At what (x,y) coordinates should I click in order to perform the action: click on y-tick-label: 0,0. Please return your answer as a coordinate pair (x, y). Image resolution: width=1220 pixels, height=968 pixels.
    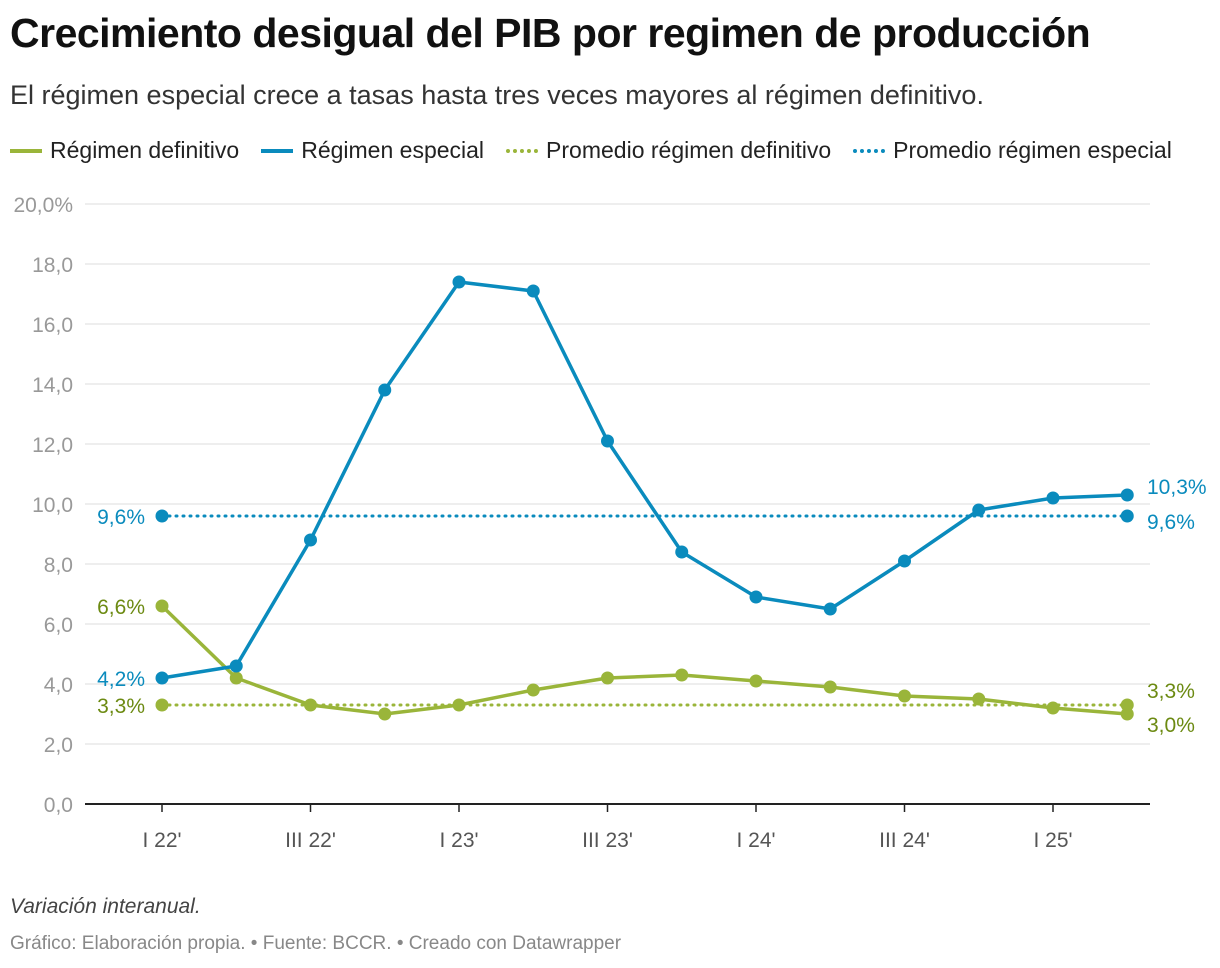
    Looking at the image, I should click on (58, 805).